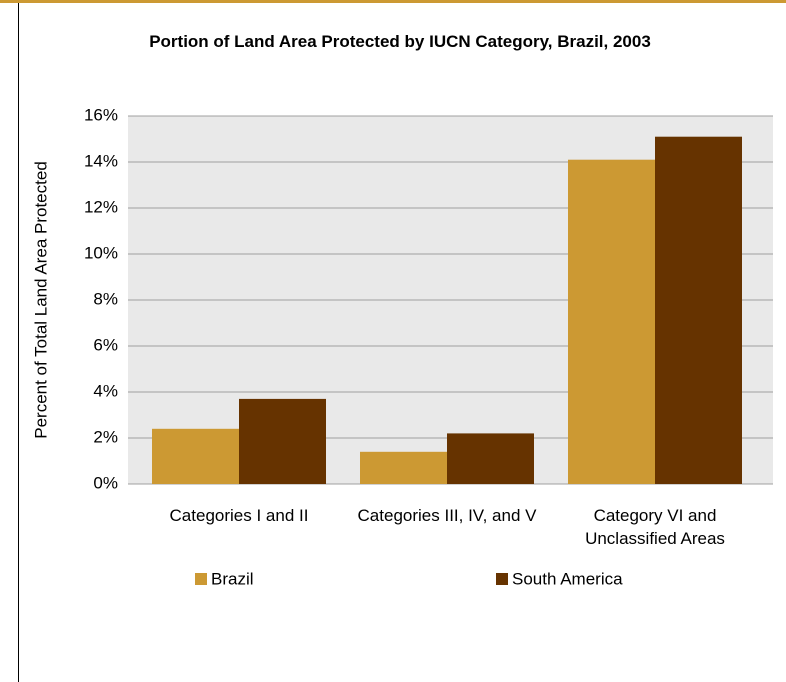  Describe the element at coordinates (105, 390) in the screenshot. I see `y-tick-label: 4%` at that location.